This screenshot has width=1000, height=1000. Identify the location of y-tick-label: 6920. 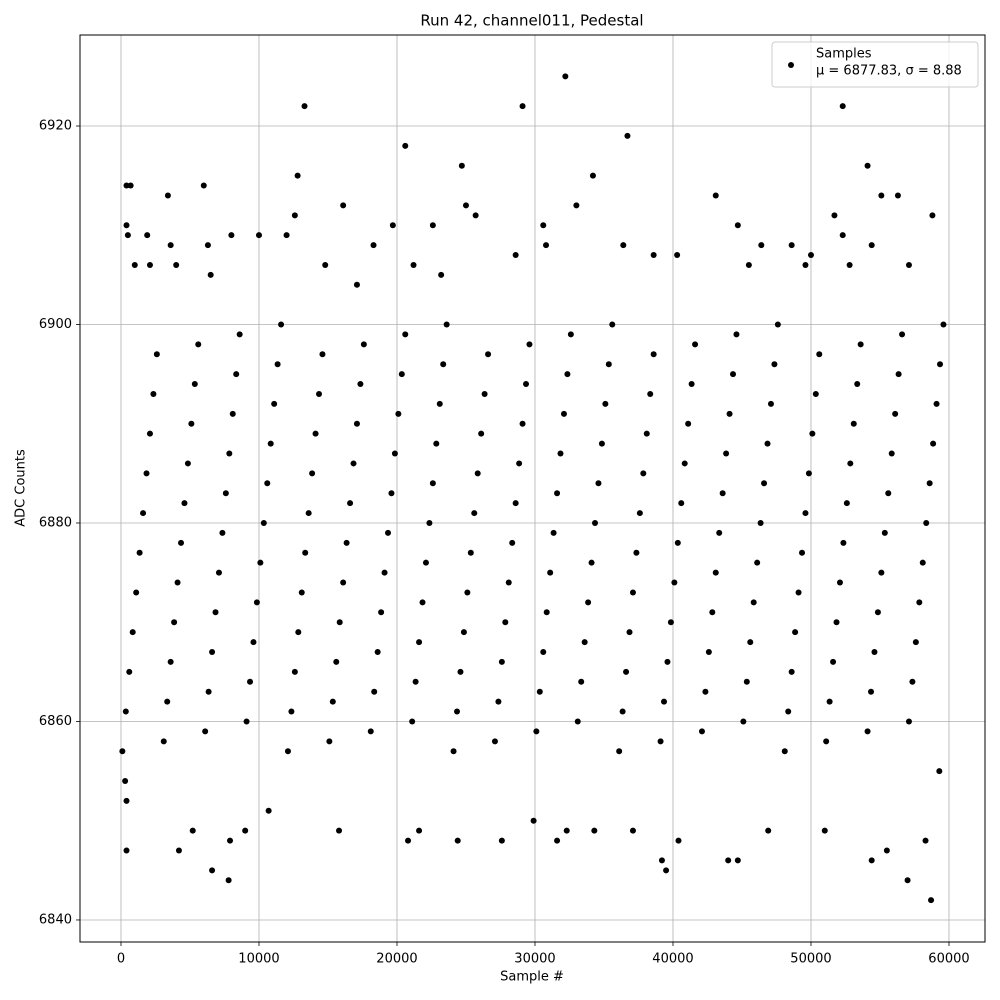
(55, 126).